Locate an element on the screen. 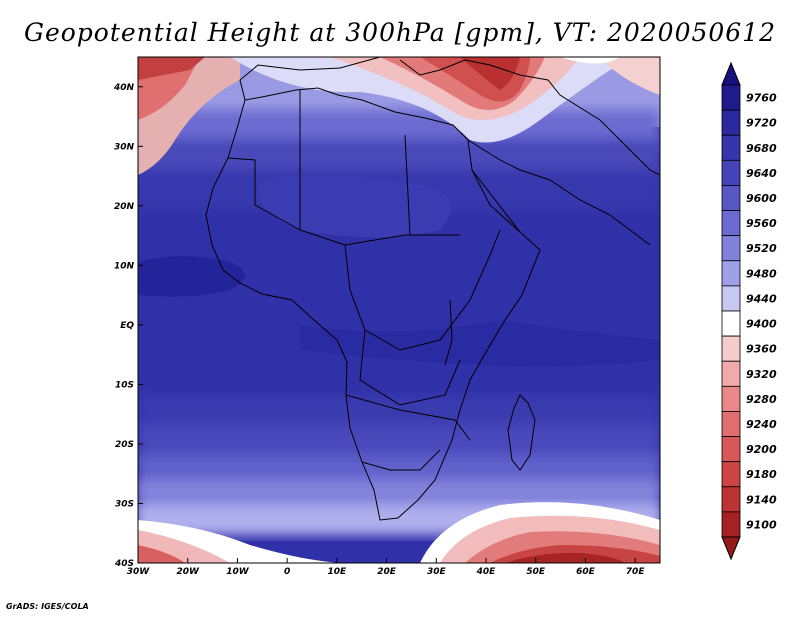 Image resolution: width=800 pixels, height=618 pixels. lon-tick-label: 30W is located at coordinates (139, 572).